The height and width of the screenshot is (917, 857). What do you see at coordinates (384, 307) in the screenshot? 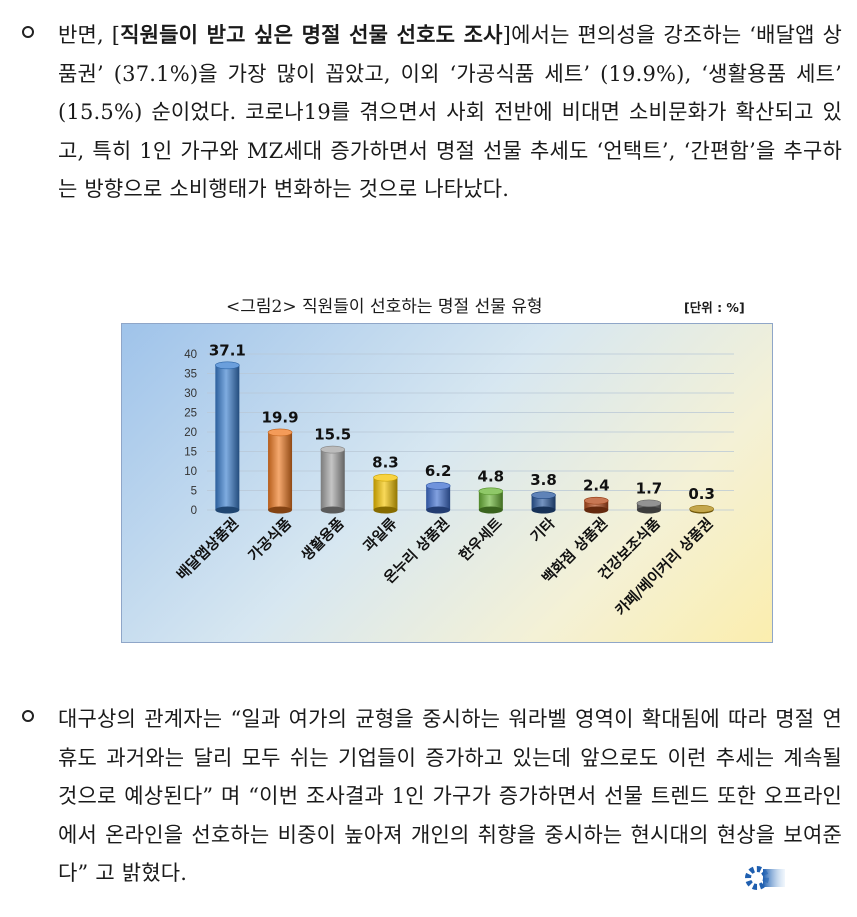
I see `figure-caption: <그림2> 직원들이 선호하는 명절 선물 유형` at bounding box center [384, 307].